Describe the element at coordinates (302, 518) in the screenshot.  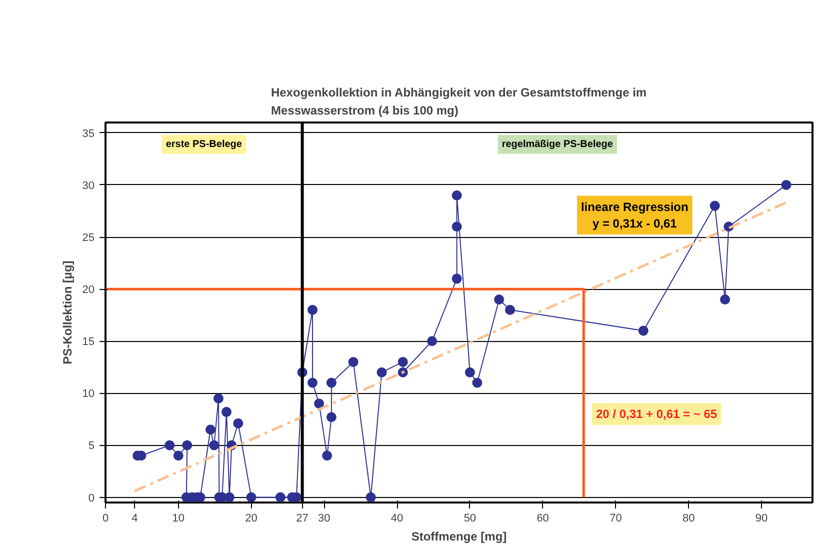
I see `x-tick-label: 27` at that location.